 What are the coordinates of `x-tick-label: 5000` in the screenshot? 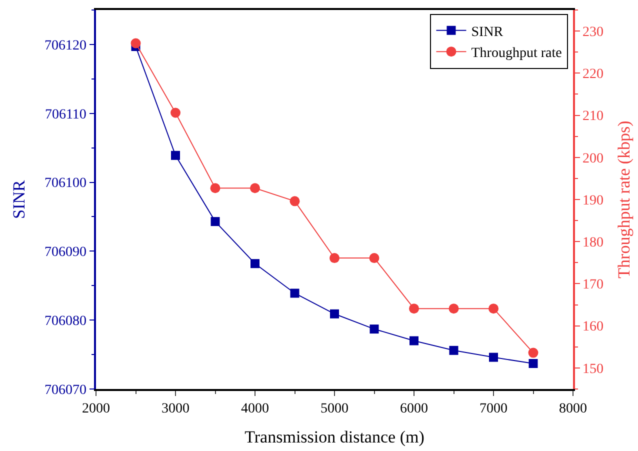 It's located at (334, 409).